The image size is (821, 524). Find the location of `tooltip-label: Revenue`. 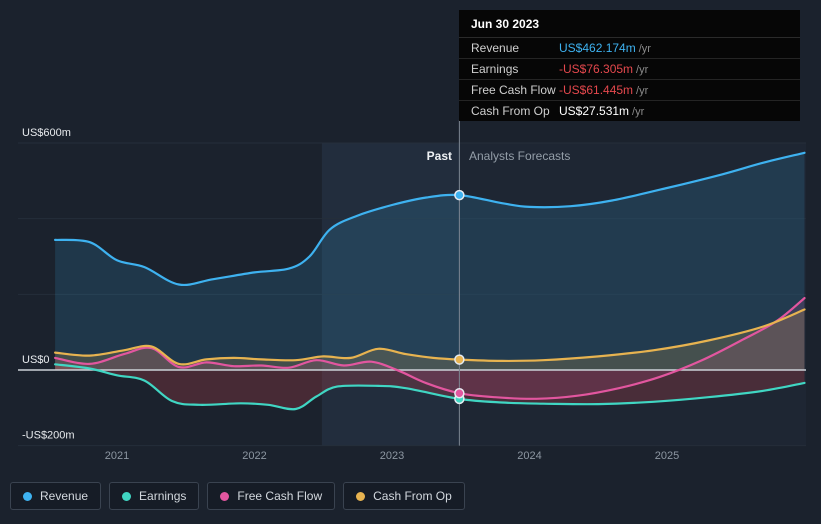

tooltip-label: Revenue is located at coordinates (495, 48).